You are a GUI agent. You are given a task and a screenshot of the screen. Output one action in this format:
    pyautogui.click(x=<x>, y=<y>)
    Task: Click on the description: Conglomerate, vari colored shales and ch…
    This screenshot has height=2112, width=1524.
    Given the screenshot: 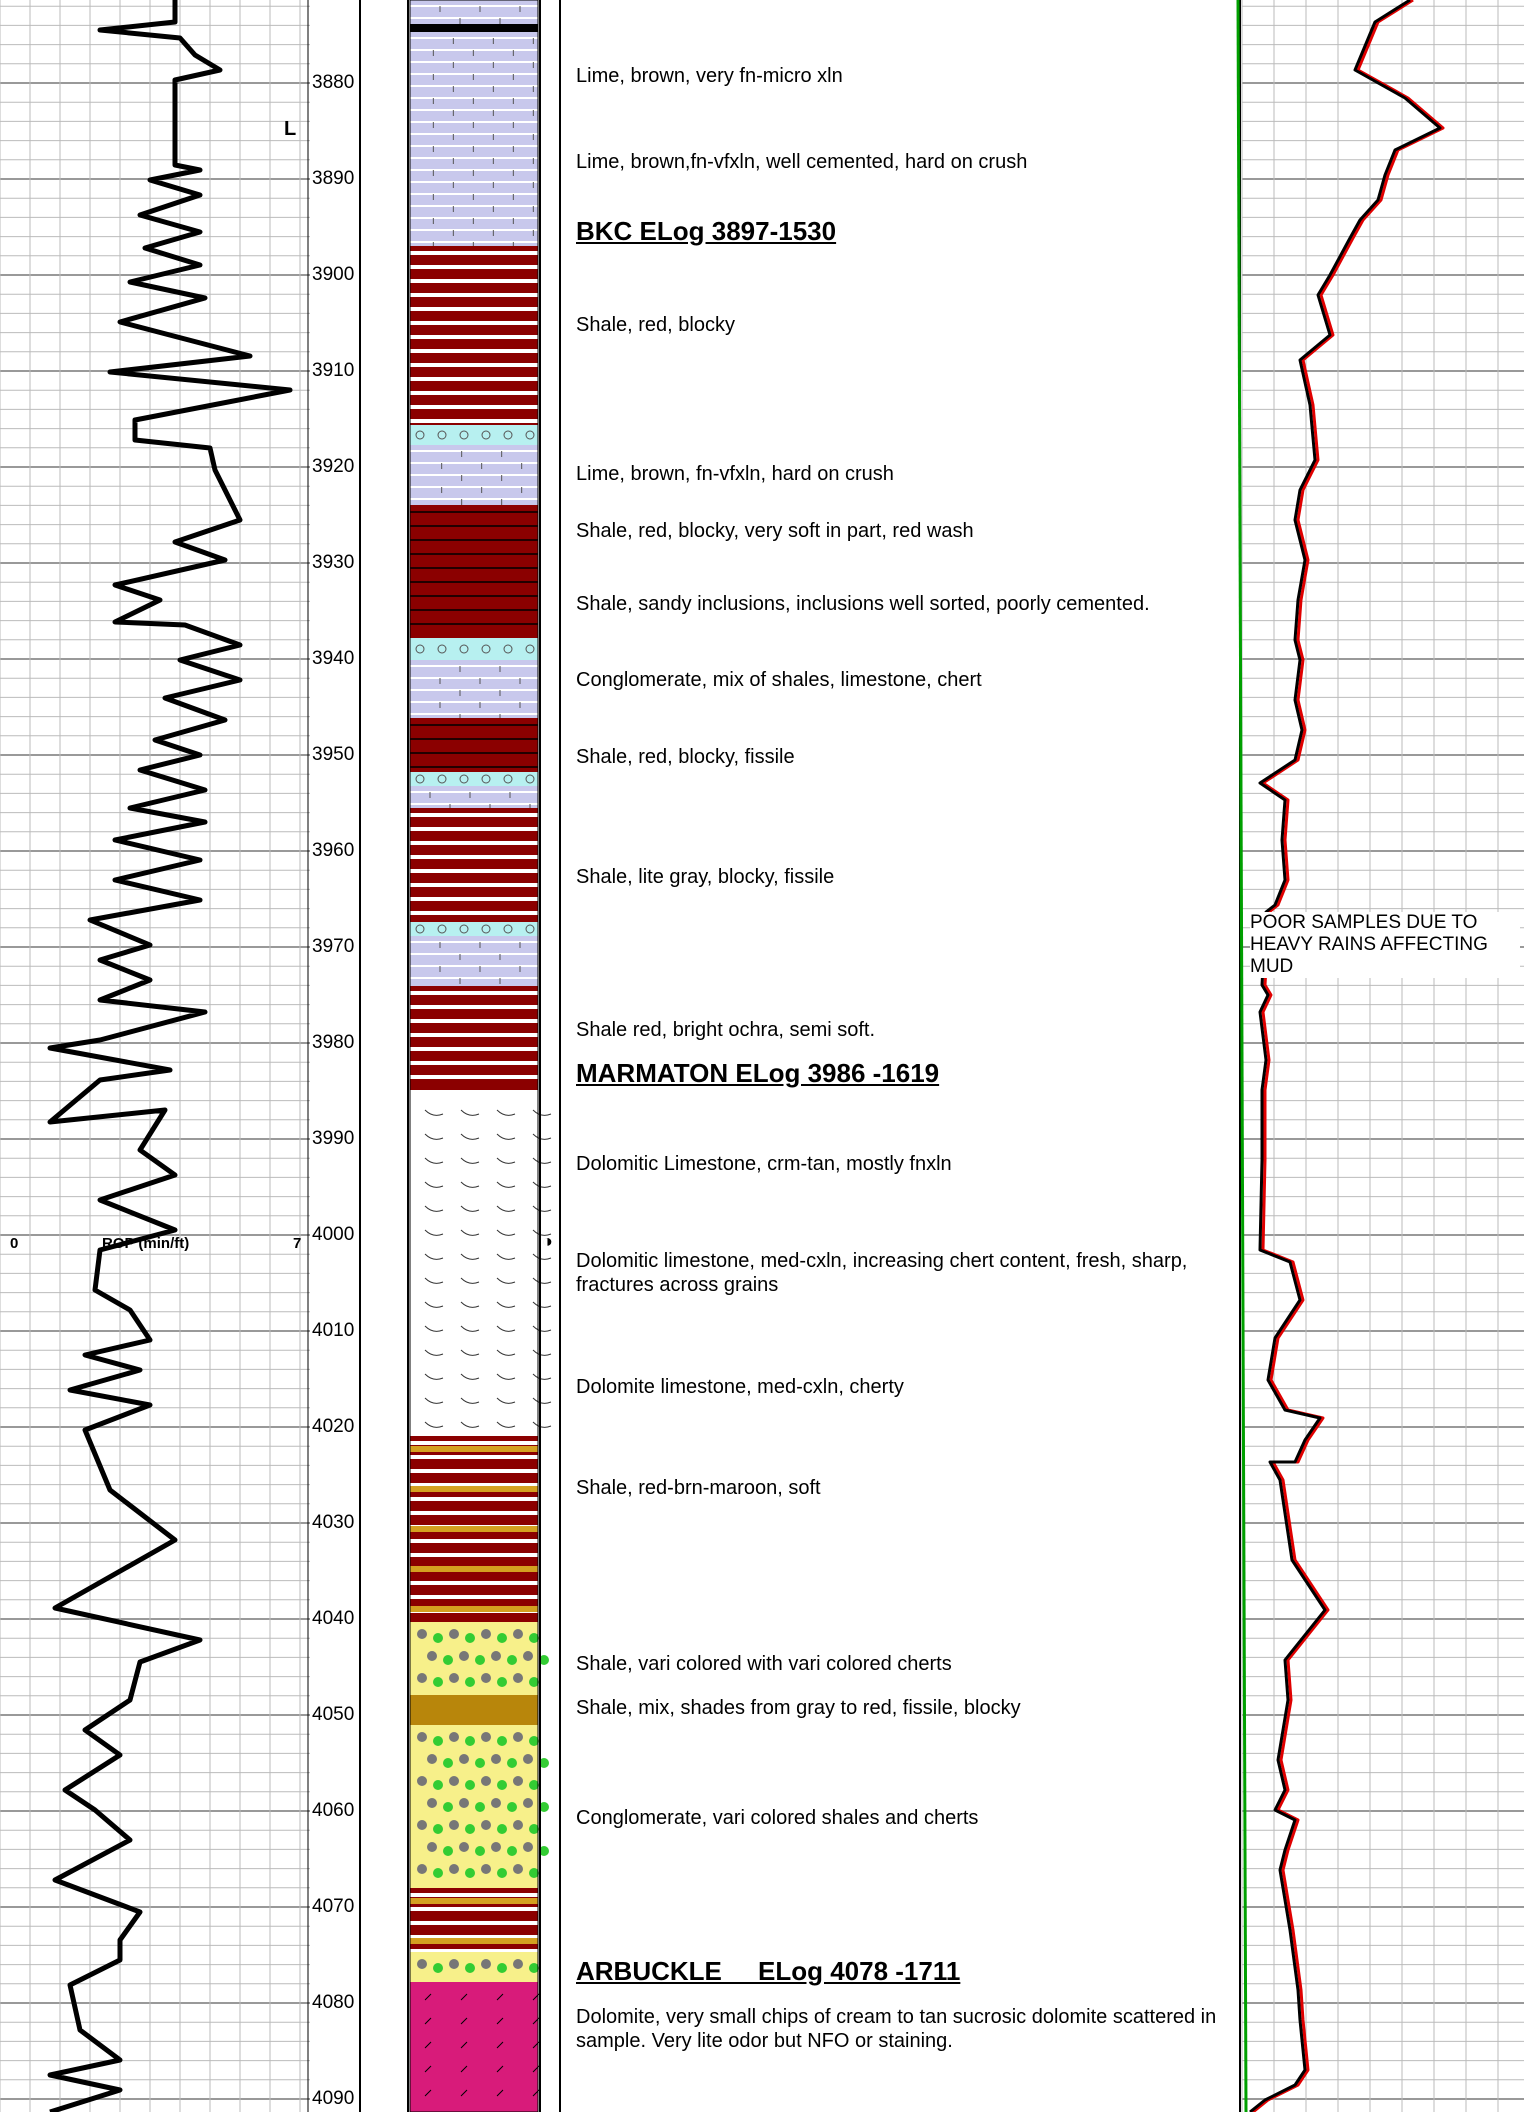 What is the action you would take?
    pyautogui.click(x=777, y=1818)
    